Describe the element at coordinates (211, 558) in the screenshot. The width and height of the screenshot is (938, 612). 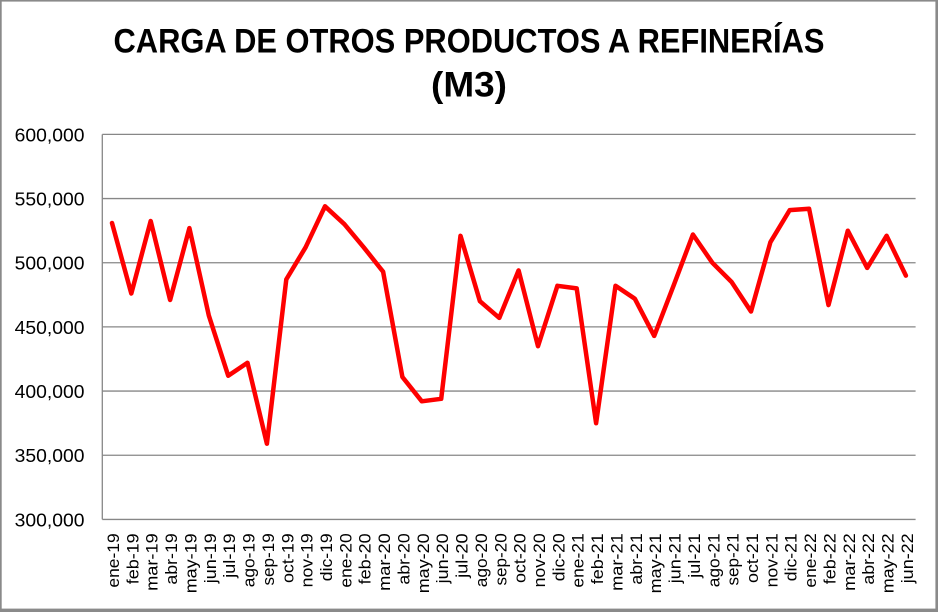
I see `svg-text: jun-19` at that location.